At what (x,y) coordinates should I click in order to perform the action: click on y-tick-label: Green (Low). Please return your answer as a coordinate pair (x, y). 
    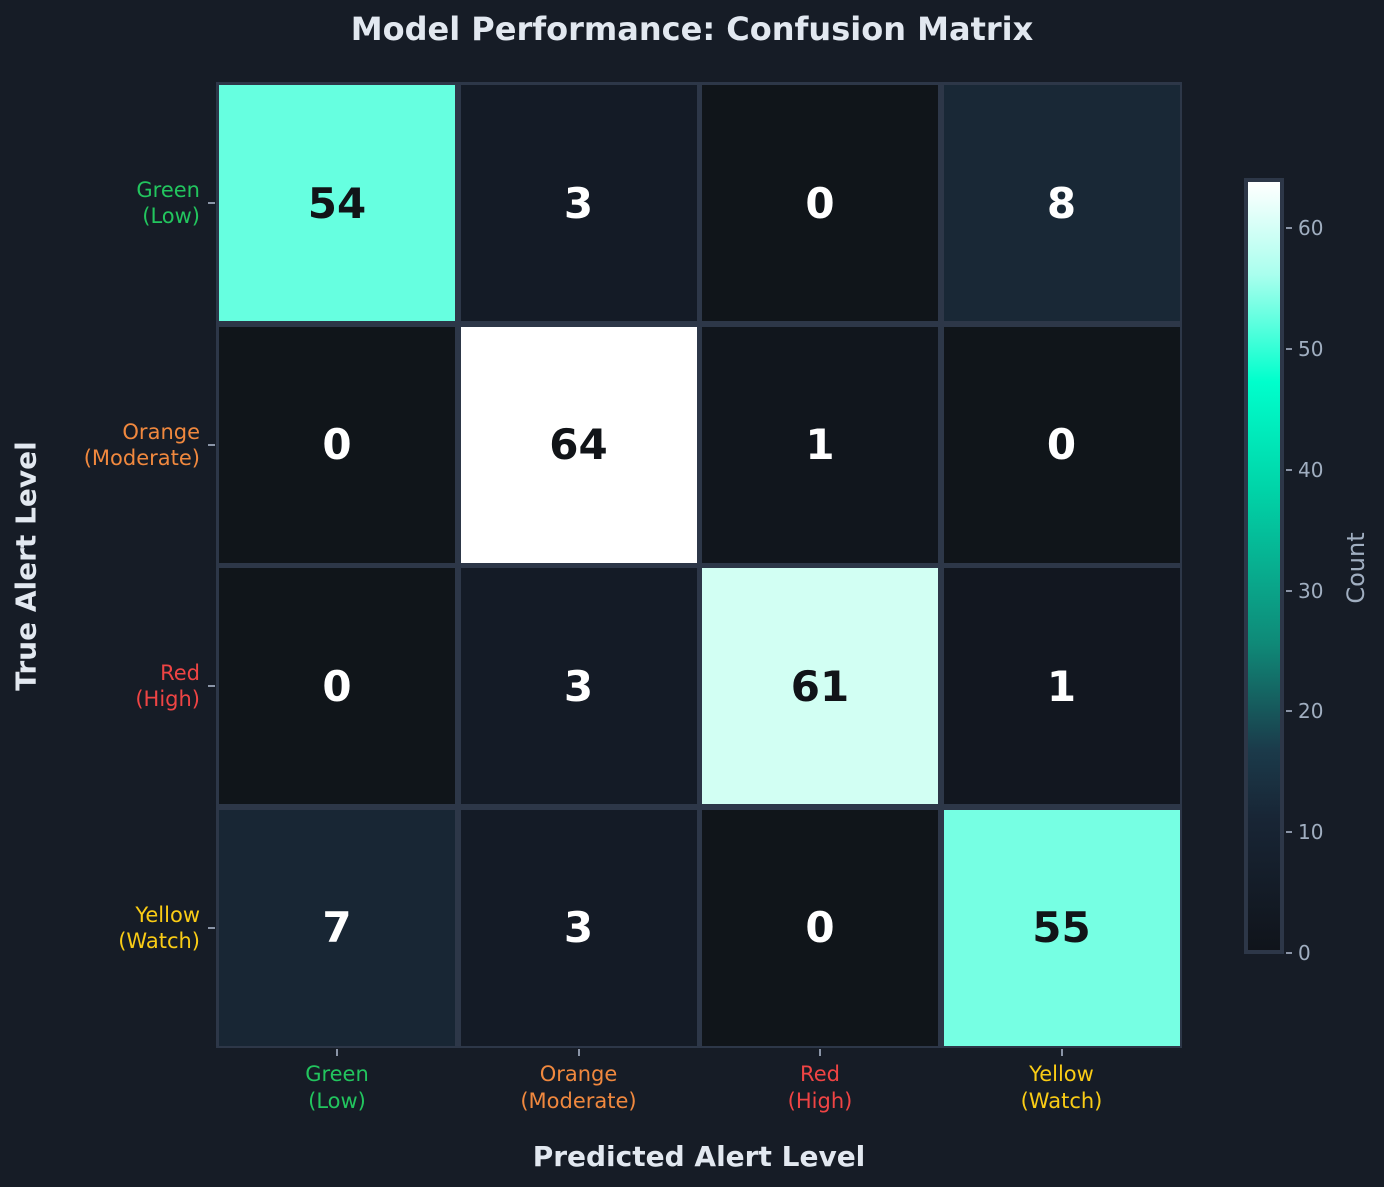
    Looking at the image, I should click on (168, 203).